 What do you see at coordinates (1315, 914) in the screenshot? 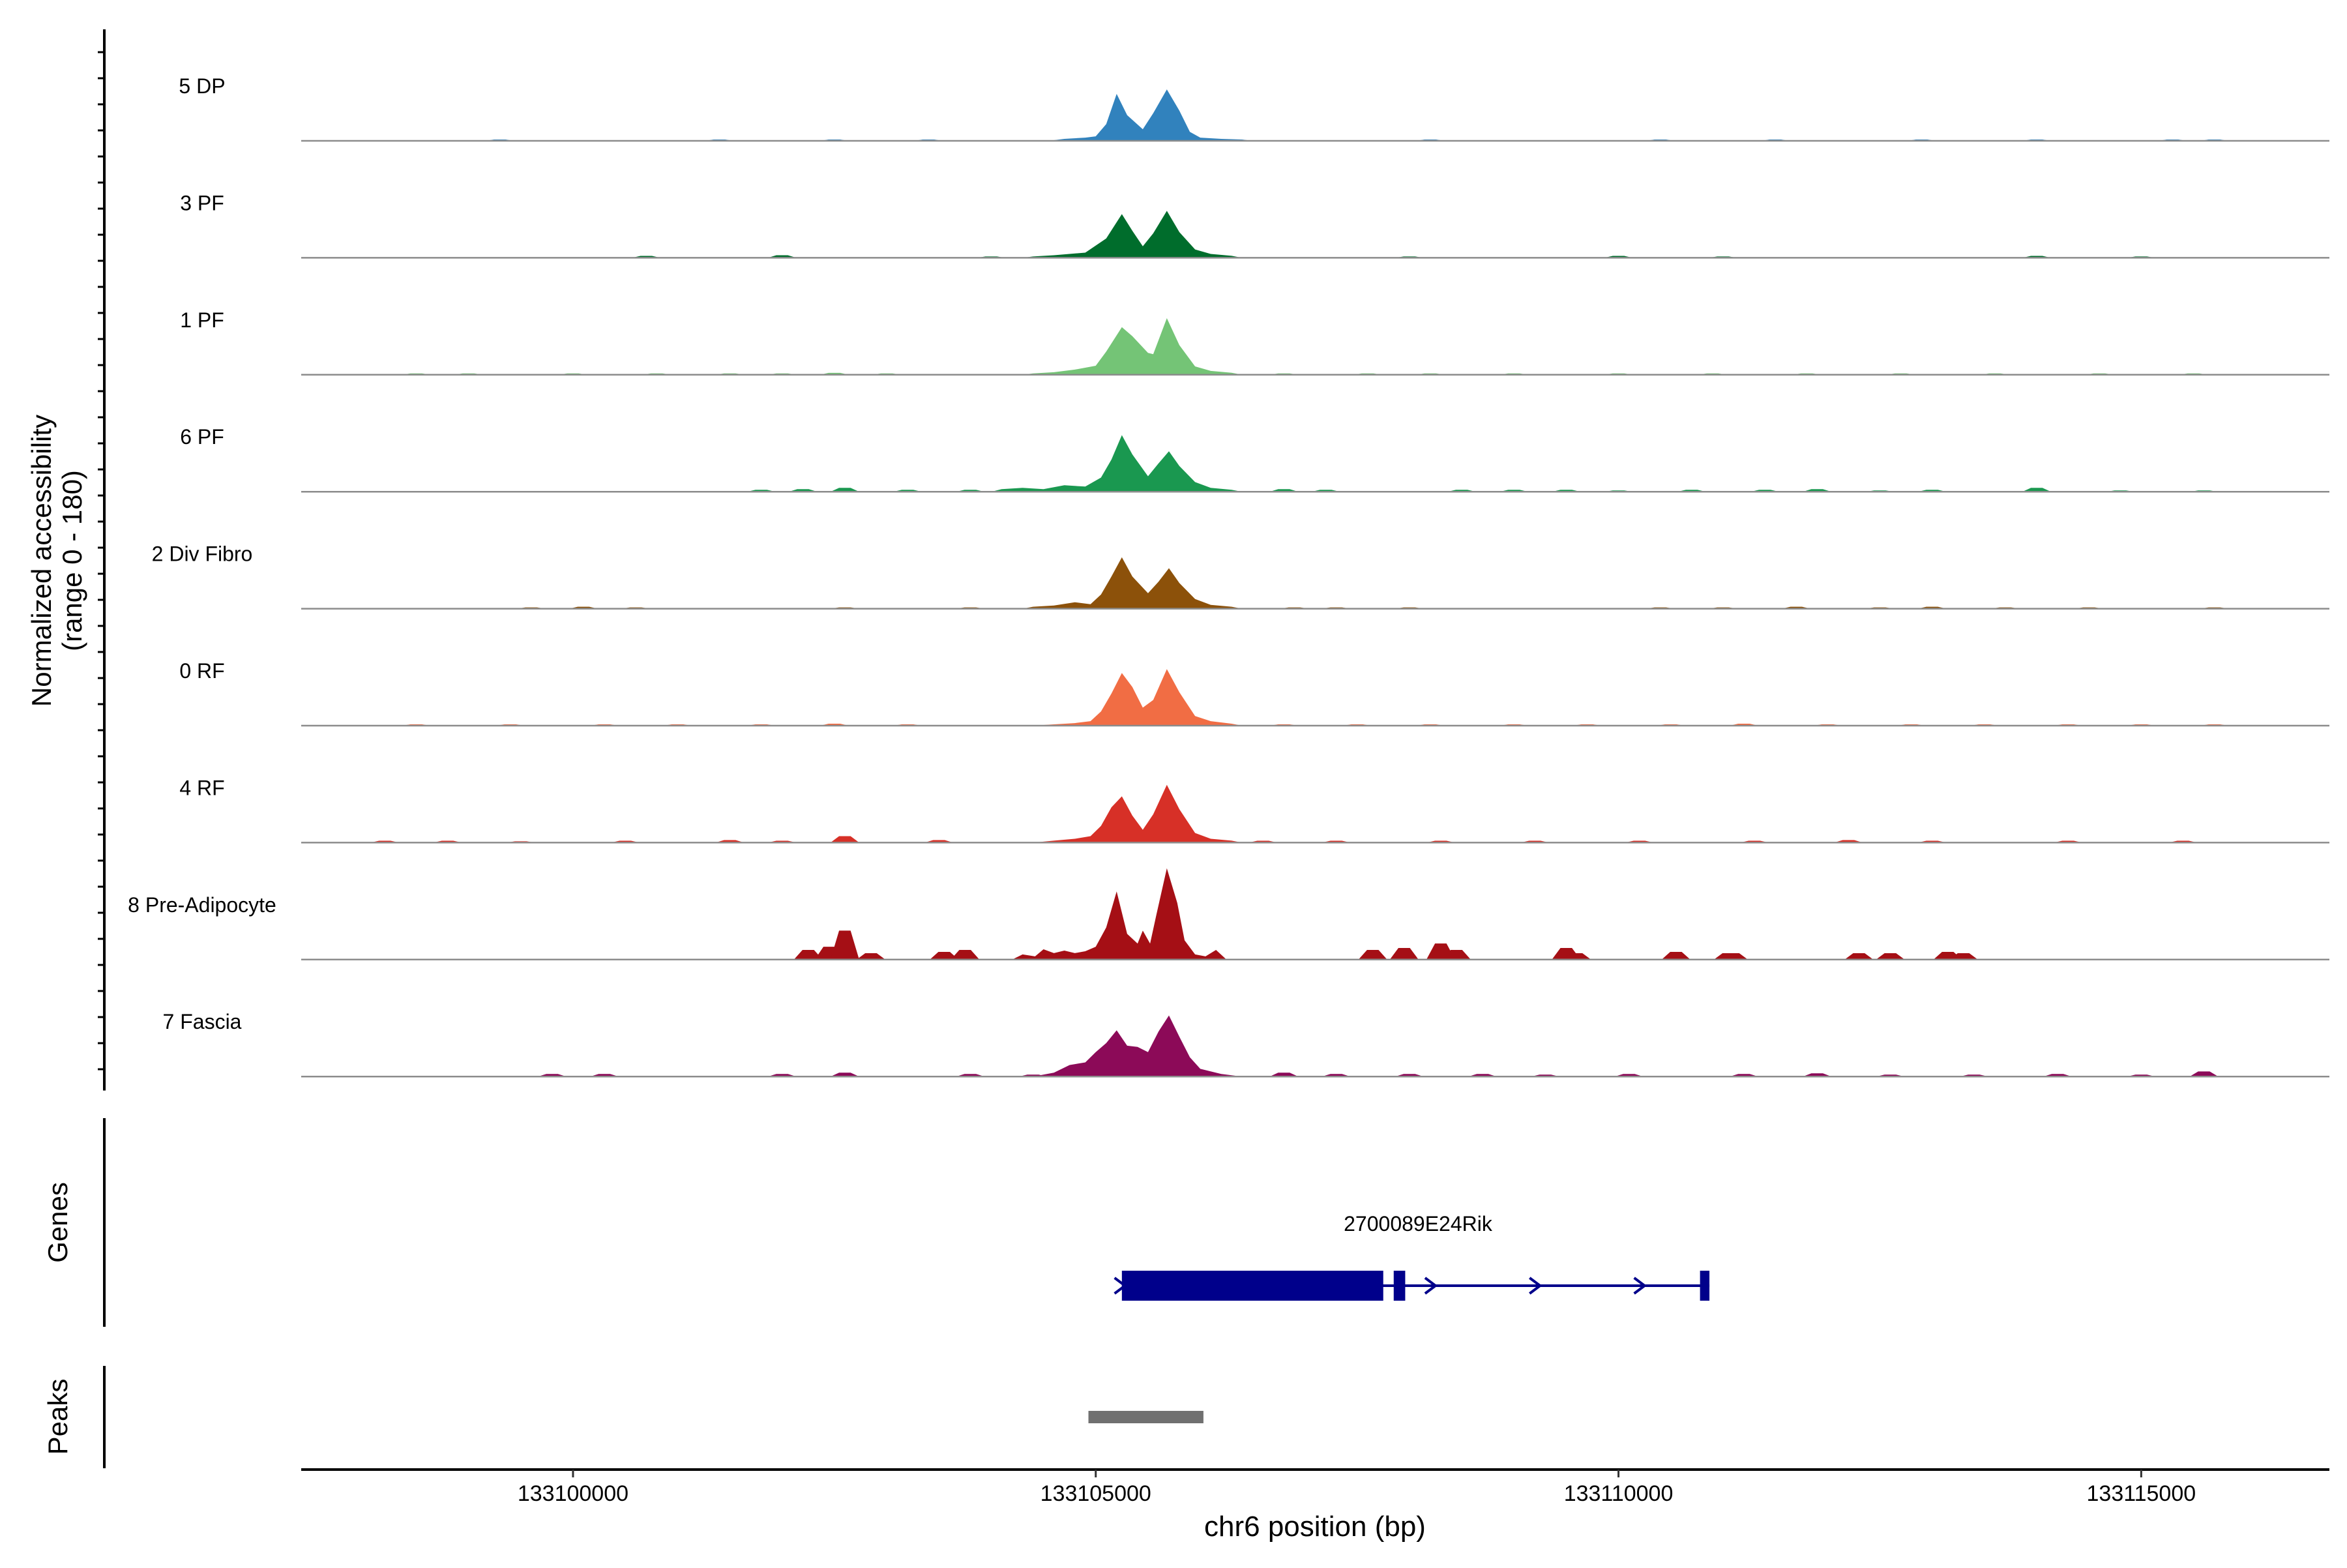
I see `coverage-area-8-pre-adipocyte` at bounding box center [1315, 914].